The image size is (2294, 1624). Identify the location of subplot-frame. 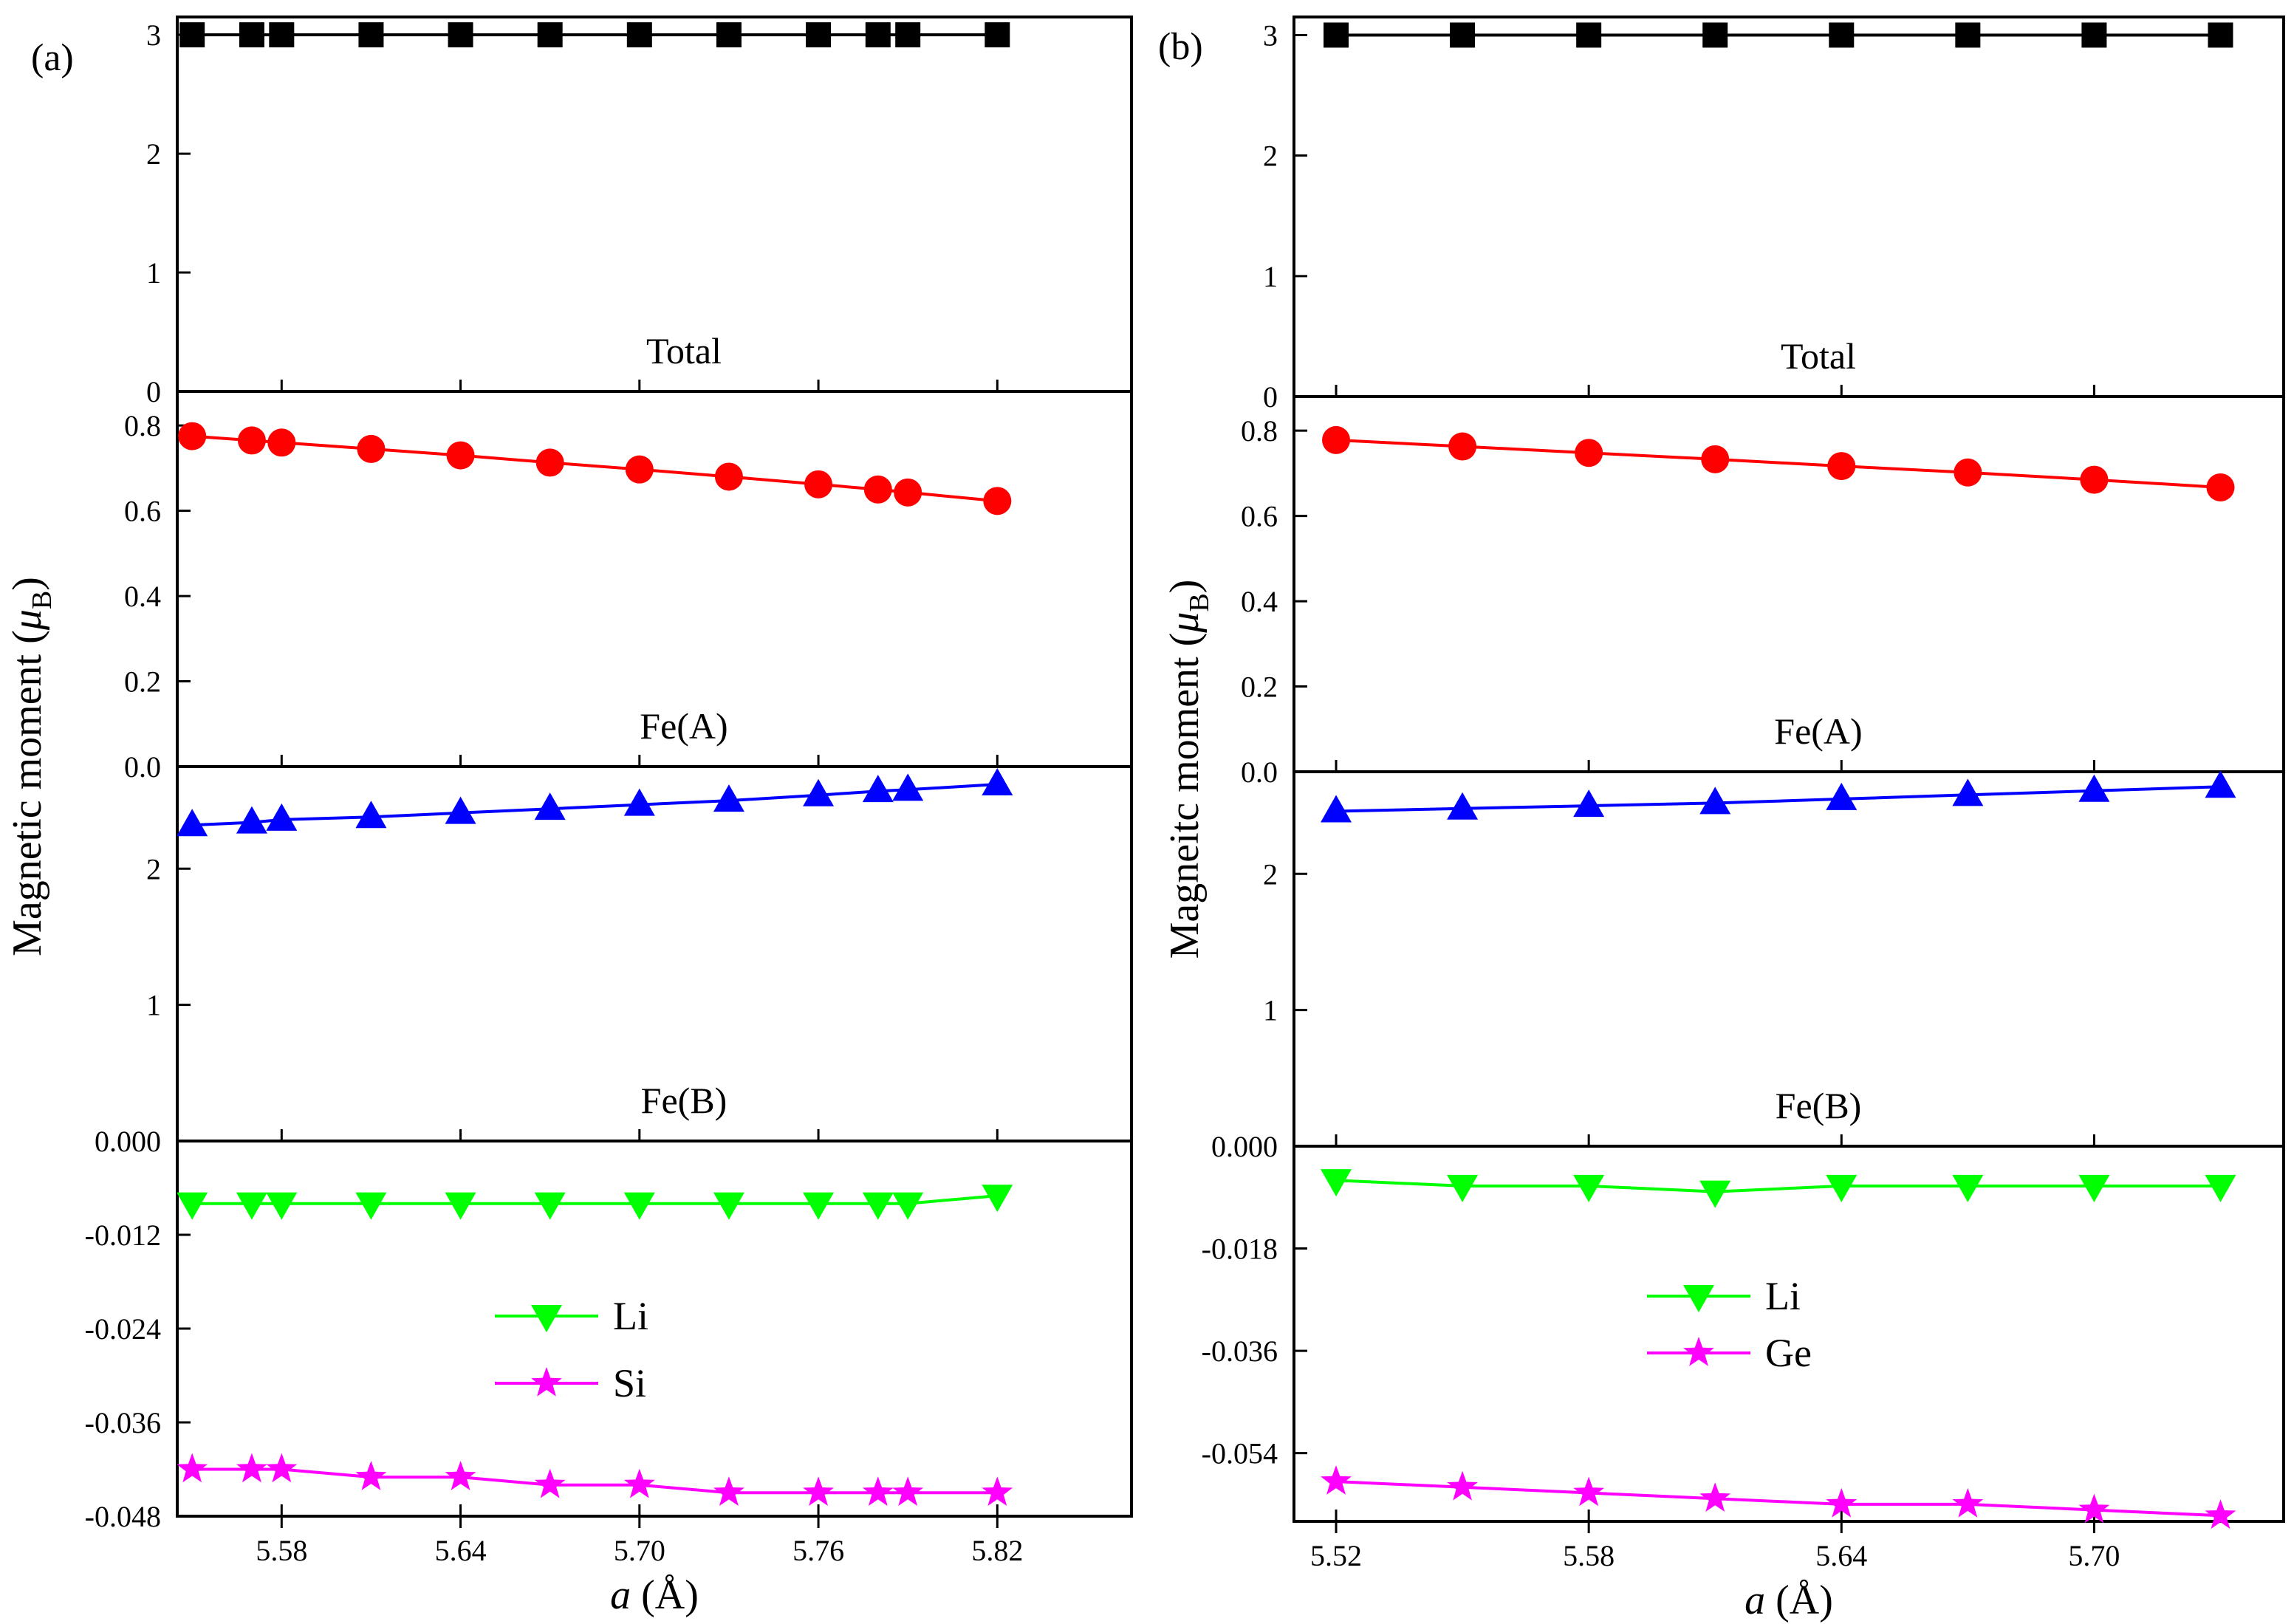
(1789, 1334).